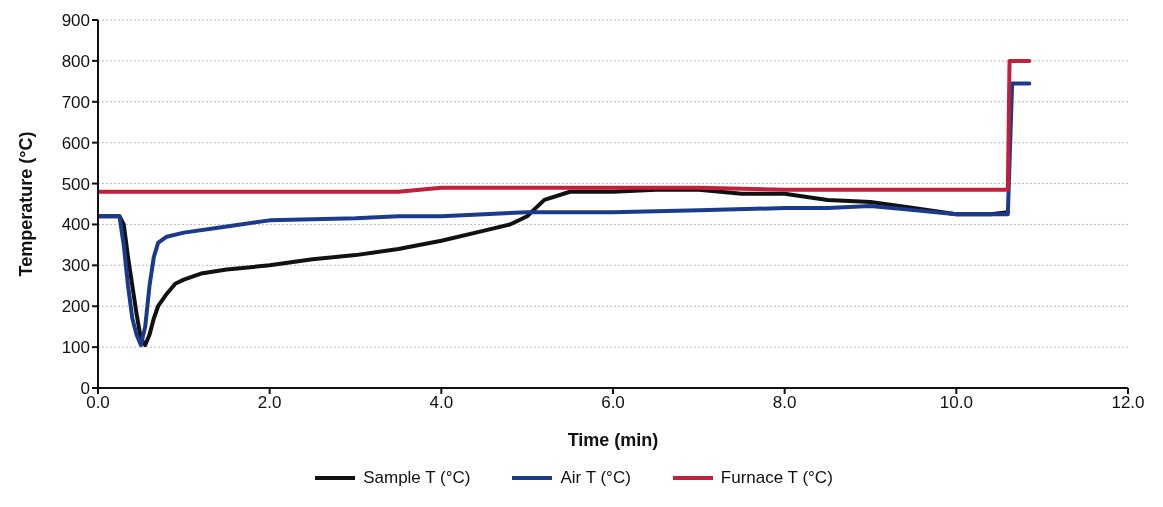  I want to click on x-tick-label: 0.0, so click(98, 403).